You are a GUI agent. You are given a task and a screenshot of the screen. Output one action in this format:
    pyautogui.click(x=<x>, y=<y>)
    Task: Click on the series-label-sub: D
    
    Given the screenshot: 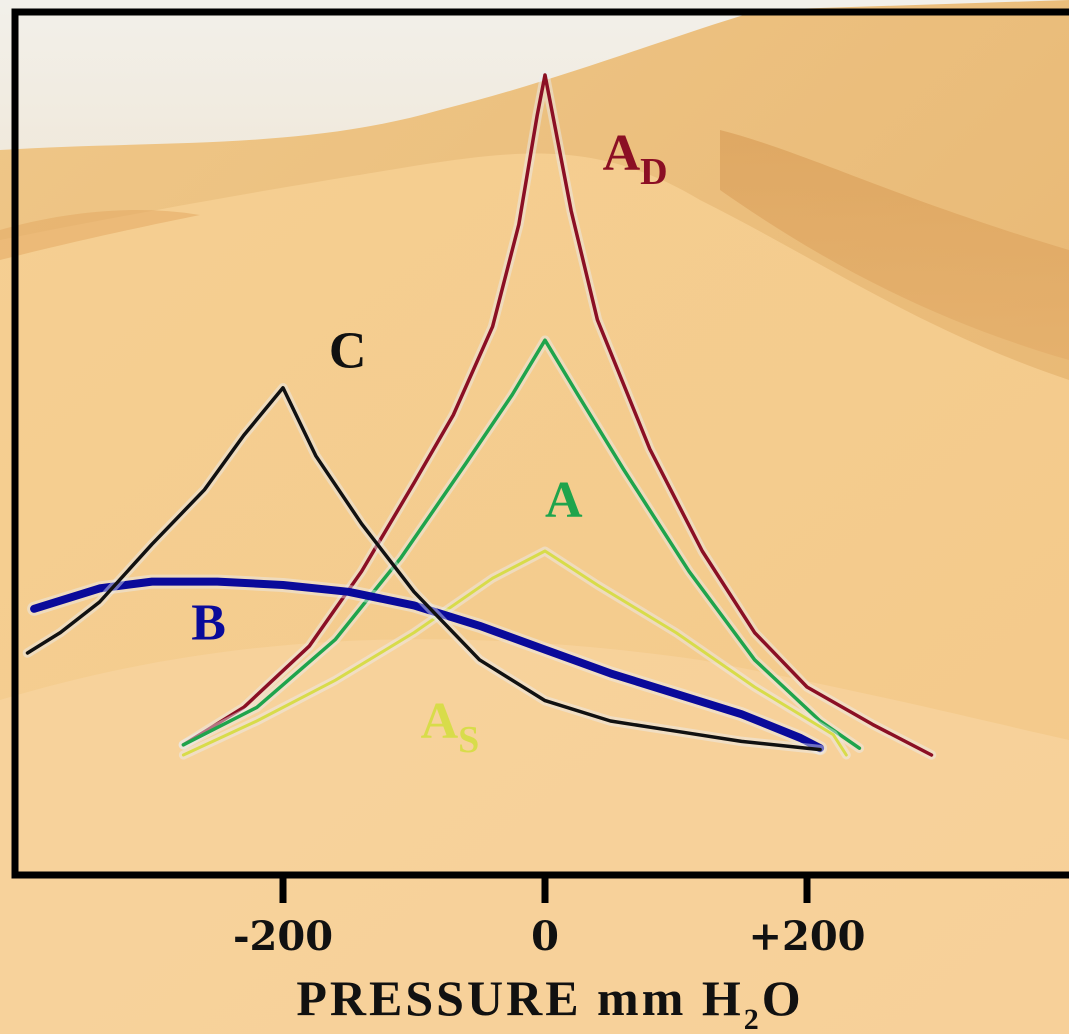 What is the action you would take?
    pyautogui.click(x=653, y=172)
    